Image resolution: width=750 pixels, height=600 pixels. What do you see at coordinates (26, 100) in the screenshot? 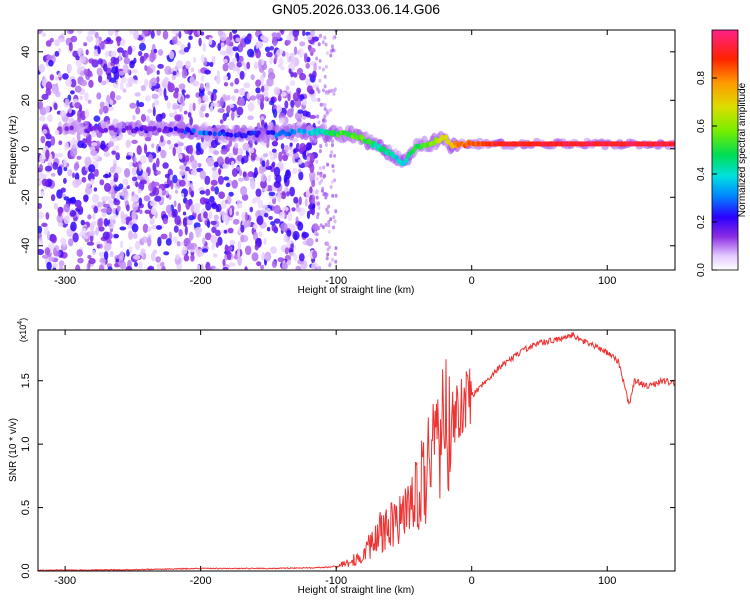
I see `y-tick-label: 20` at bounding box center [26, 100].